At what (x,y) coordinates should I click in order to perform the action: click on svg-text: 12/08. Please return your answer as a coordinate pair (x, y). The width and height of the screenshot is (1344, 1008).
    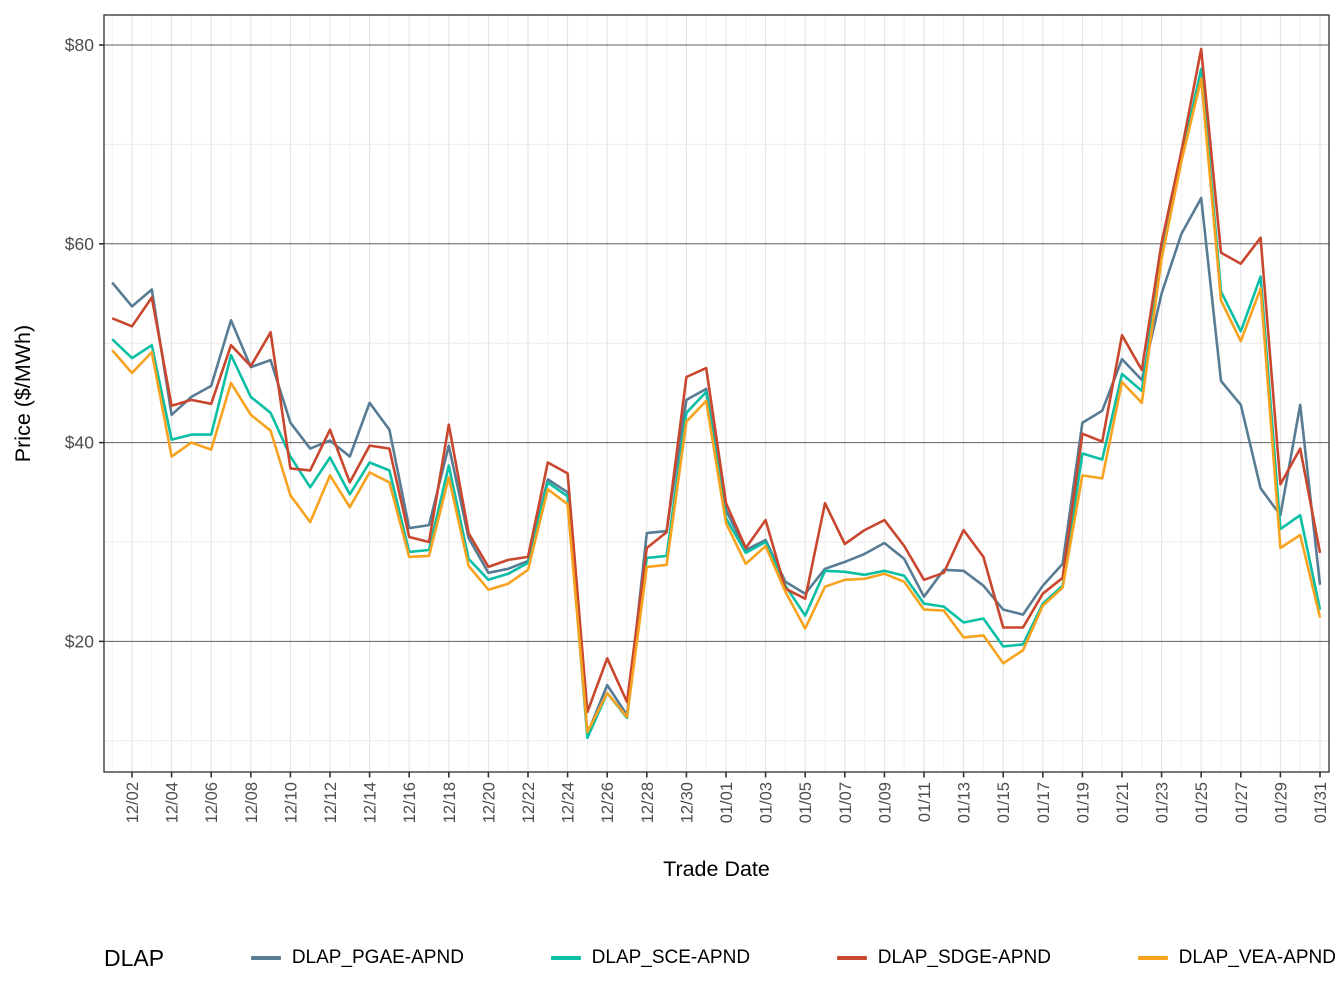
    Looking at the image, I should click on (252, 802).